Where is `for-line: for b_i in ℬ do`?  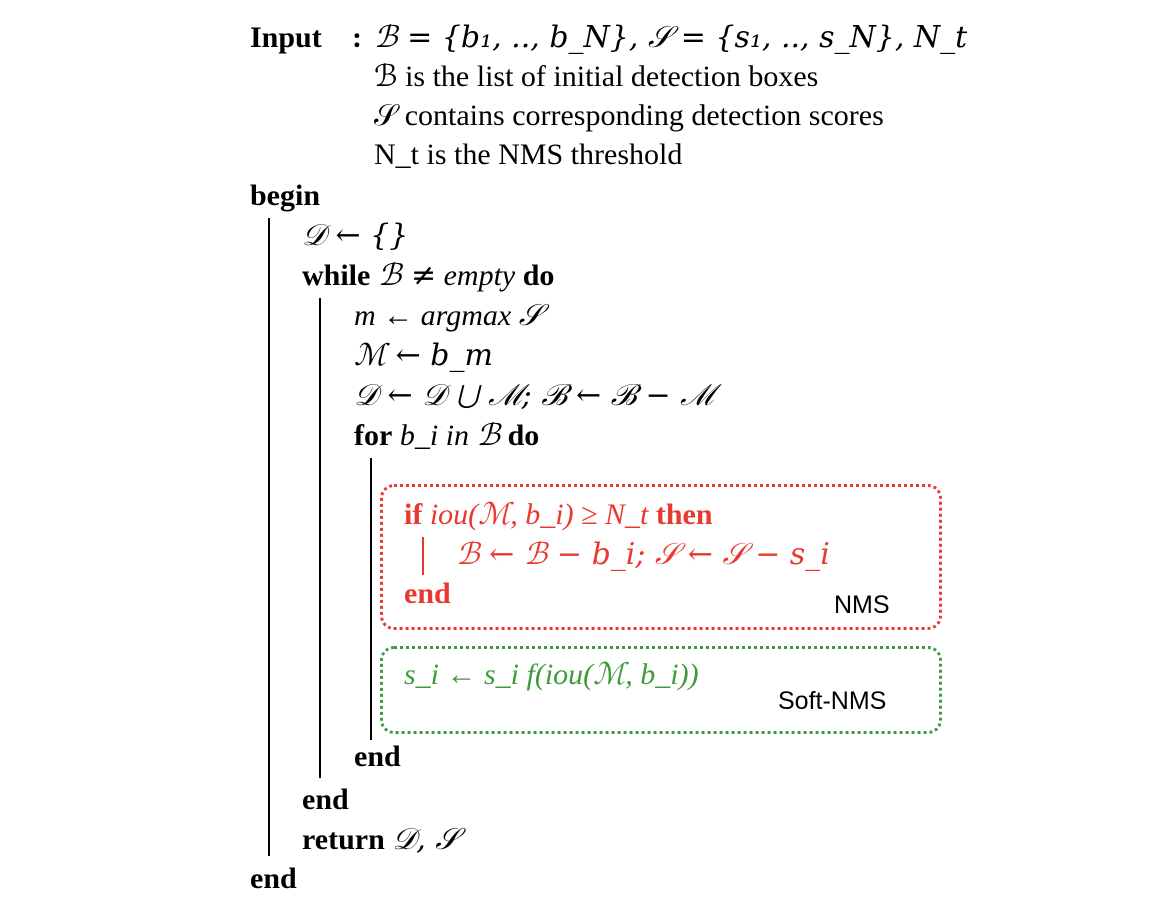
for-line: for b_i in ℬ do is located at coordinates (446, 436).